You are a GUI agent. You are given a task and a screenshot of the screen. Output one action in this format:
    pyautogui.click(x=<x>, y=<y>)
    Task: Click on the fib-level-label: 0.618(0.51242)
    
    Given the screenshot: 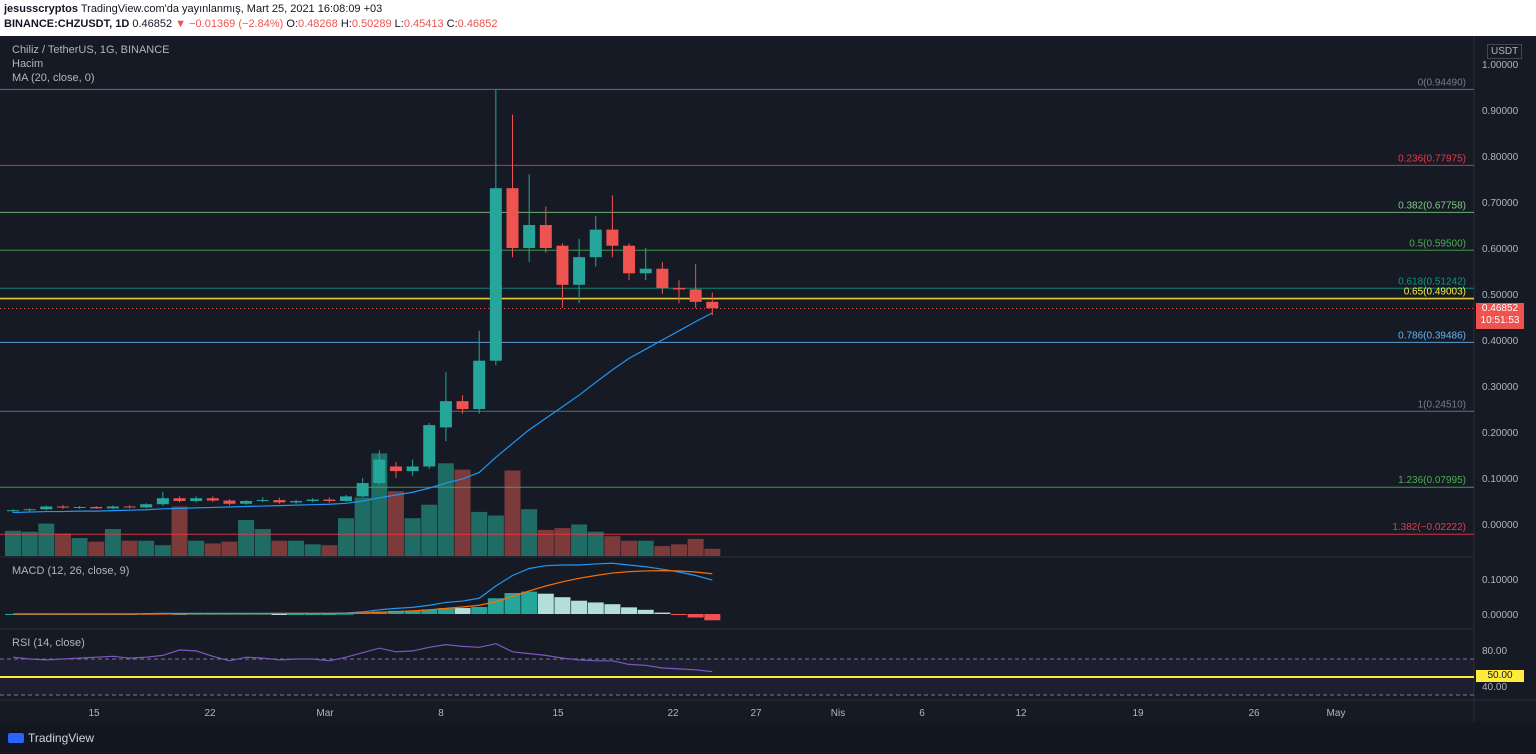 What is the action you would take?
    pyautogui.click(x=1432, y=281)
    